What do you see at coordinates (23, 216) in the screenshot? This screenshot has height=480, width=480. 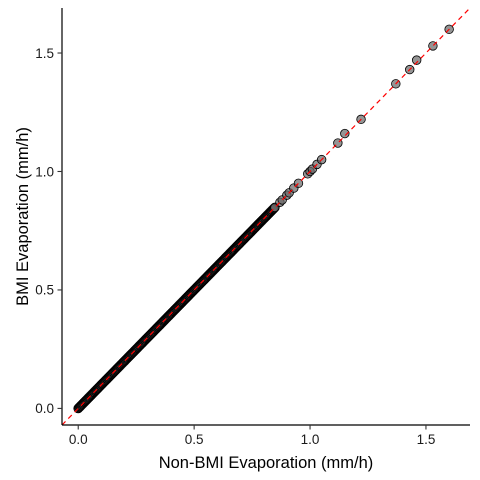 I see `y-axis-title: BMI Evaporation (mm/h)` at bounding box center [23, 216].